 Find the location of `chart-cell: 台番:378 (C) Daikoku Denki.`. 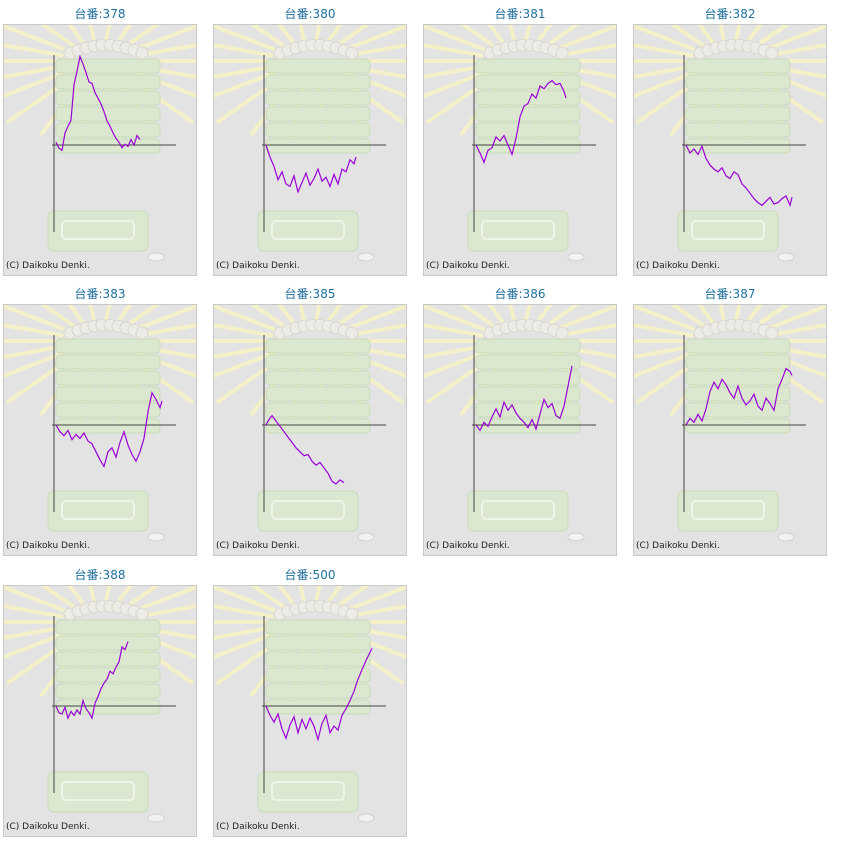

chart-cell: 台番:378 (C) Daikoku Denki. is located at coordinates (100, 140).